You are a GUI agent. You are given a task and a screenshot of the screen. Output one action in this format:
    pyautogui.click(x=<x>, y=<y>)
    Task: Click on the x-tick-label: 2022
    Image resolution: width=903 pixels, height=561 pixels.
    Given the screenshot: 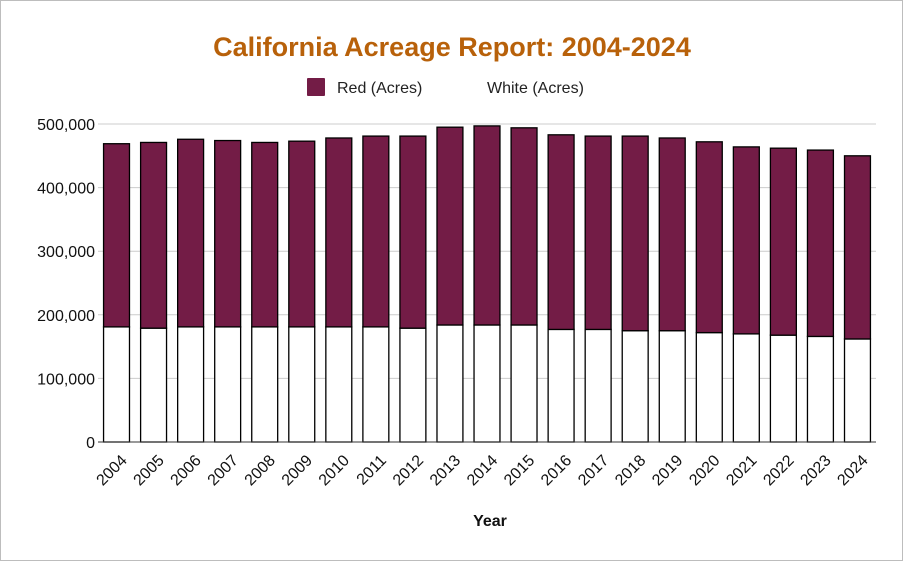 What is the action you would take?
    pyautogui.click(x=778, y=470)
    